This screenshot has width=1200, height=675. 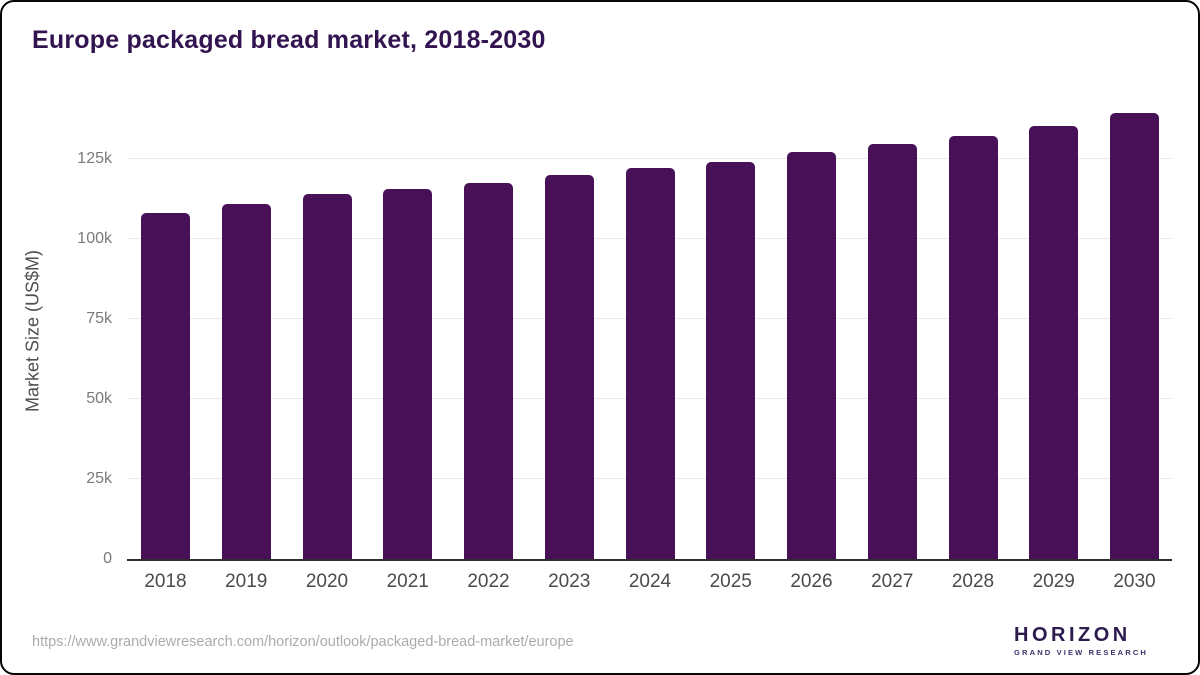 I want to click on y-axis-tick-label: 25k, so click(x=99, y=478).